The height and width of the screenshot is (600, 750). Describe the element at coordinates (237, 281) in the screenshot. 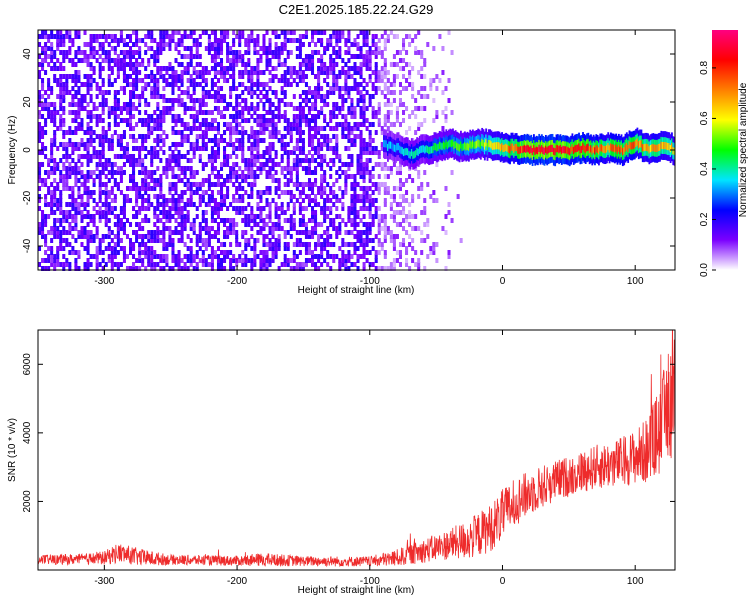

I see `x-tick-label: -200` at that location.